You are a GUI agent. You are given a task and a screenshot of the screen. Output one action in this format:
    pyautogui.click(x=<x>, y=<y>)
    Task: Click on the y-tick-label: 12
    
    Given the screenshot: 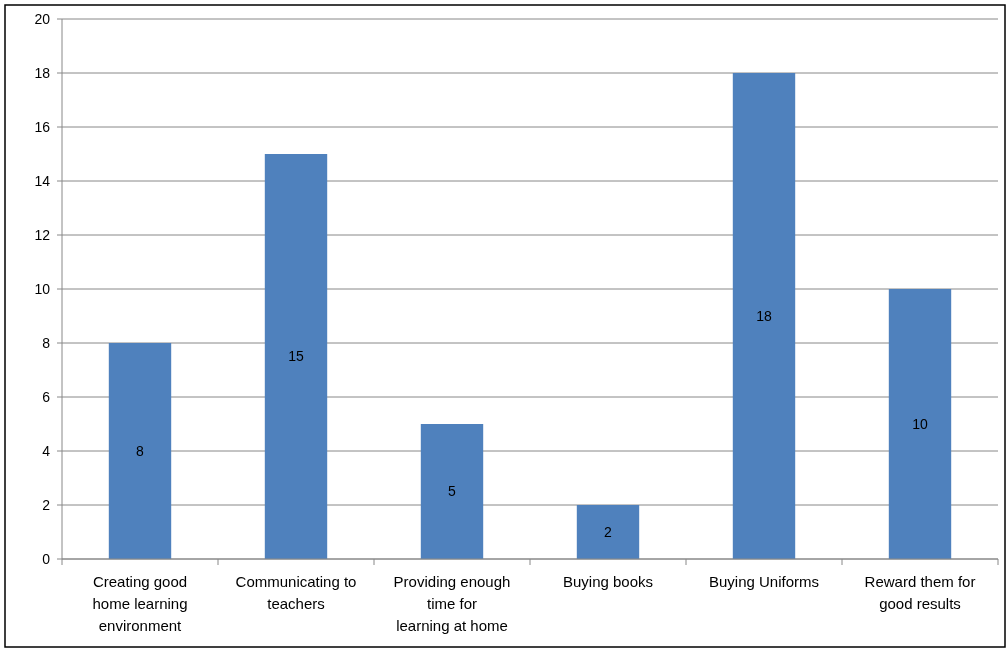 What is the action you would take?
    pyautogui.click(x=42, y=234)
    